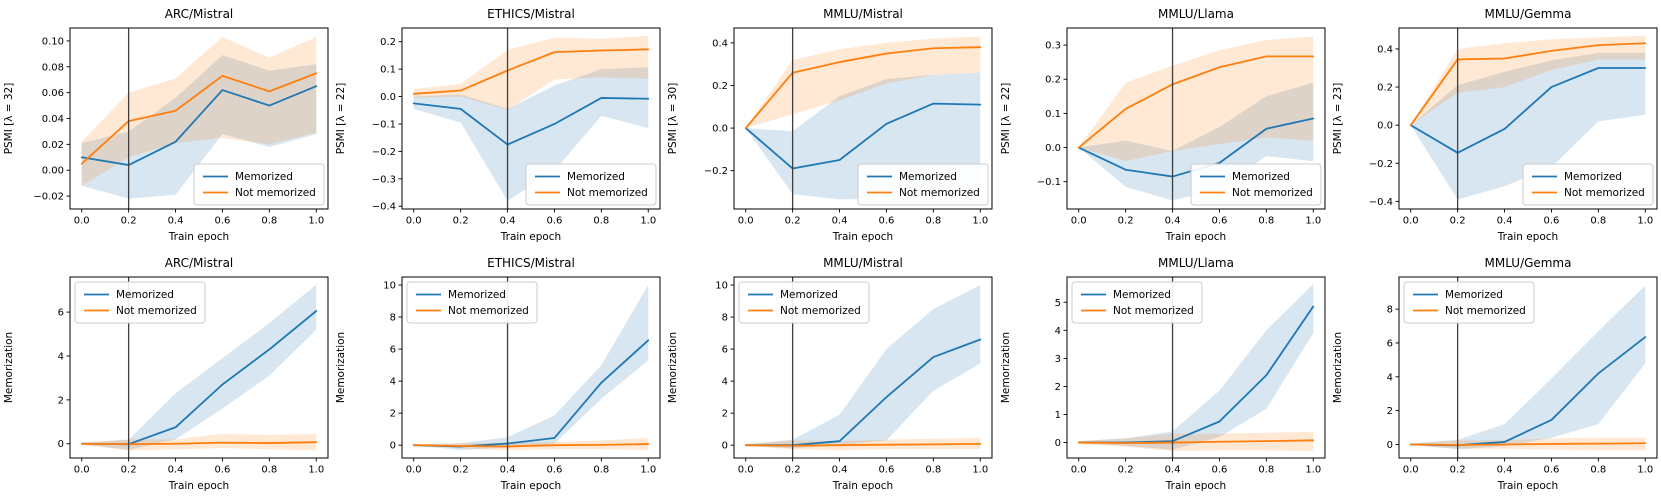 This screenshot has width=1661, height=498. Describe the element at coordinates (1338, 119) in the screenshot. I see `y-axis-label: PSMI [λ = 23]` at that location.